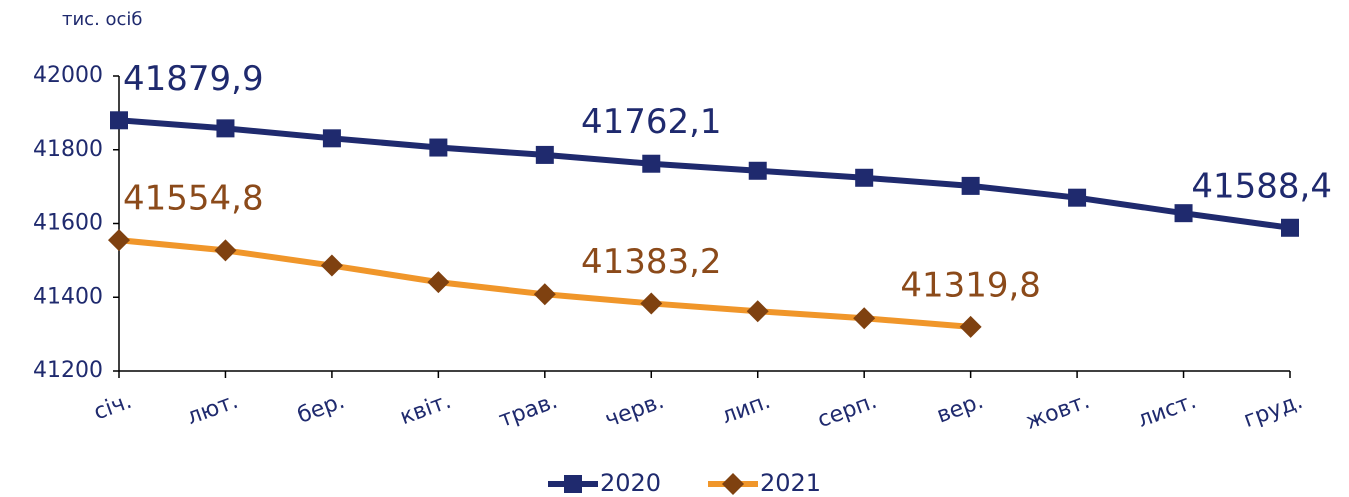 Image resolution: width=1349 pixels, height=497 pixels. What do you see at coordinates (113, 407) in the screenshot?
I see `x-tick-label: січ.` at bounding box center [113, 407].